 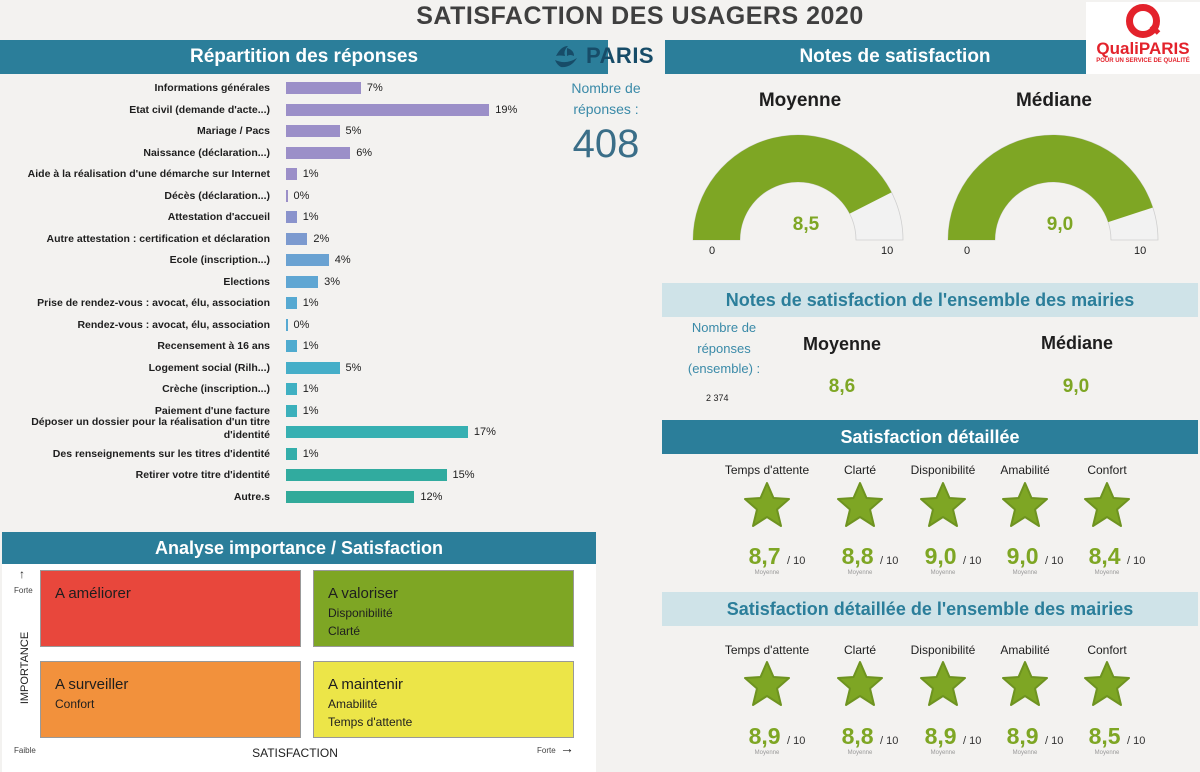 I want to click on category-label: Logement social (Rilh...), so click(x=209, y=367).